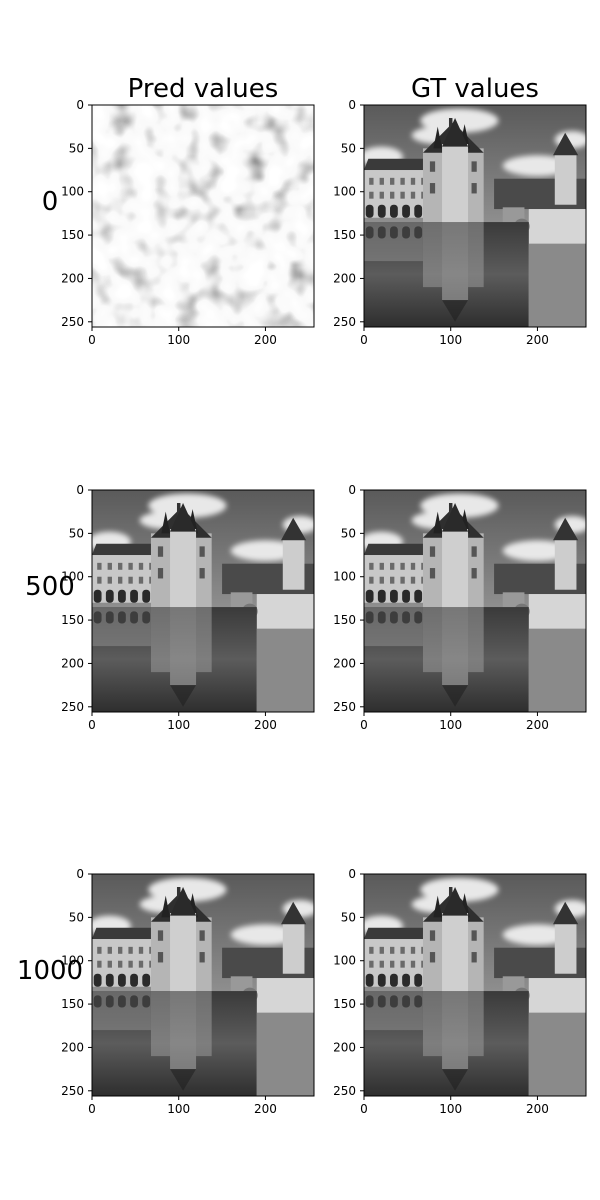 The image size is (600, 1200). I want to click on column-title-0: Pred values, so click(203, 89).